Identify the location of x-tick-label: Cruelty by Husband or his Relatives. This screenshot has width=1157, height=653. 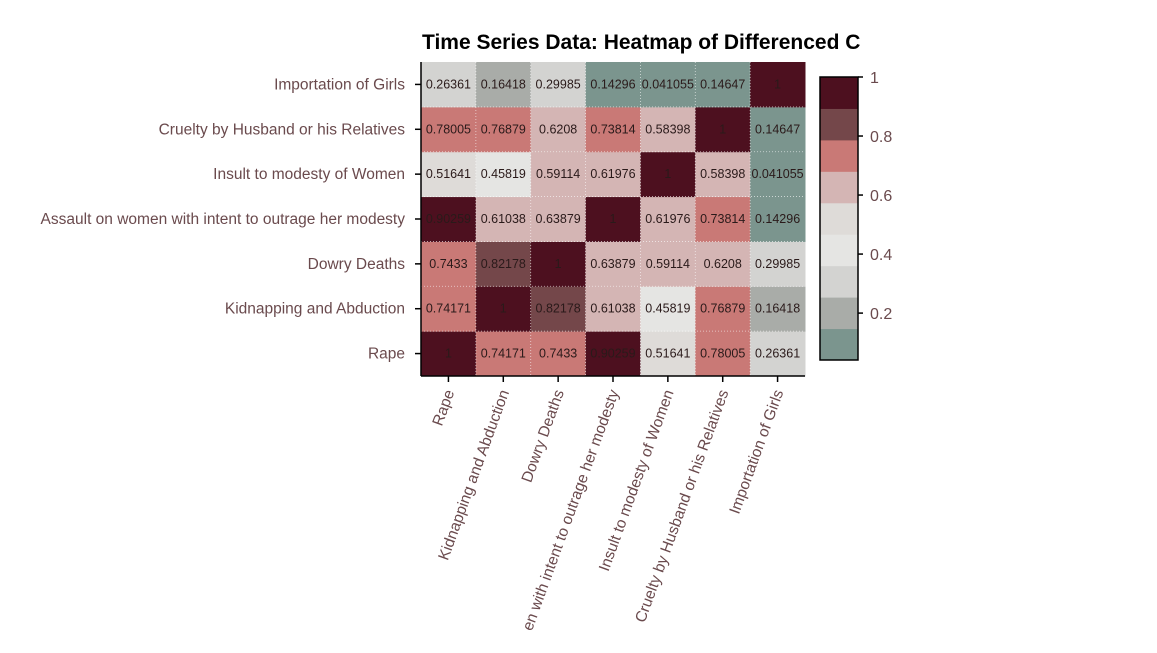
(682, 506).